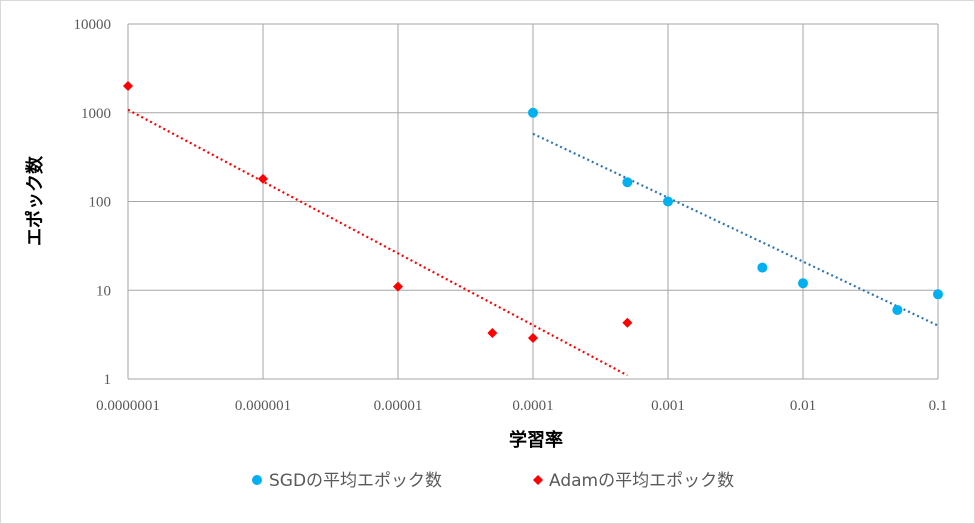  What do you see at coordinates (93, 25) in the screenshot?
I see `y-tick-label: 10000` at bounding box center [93, 25].